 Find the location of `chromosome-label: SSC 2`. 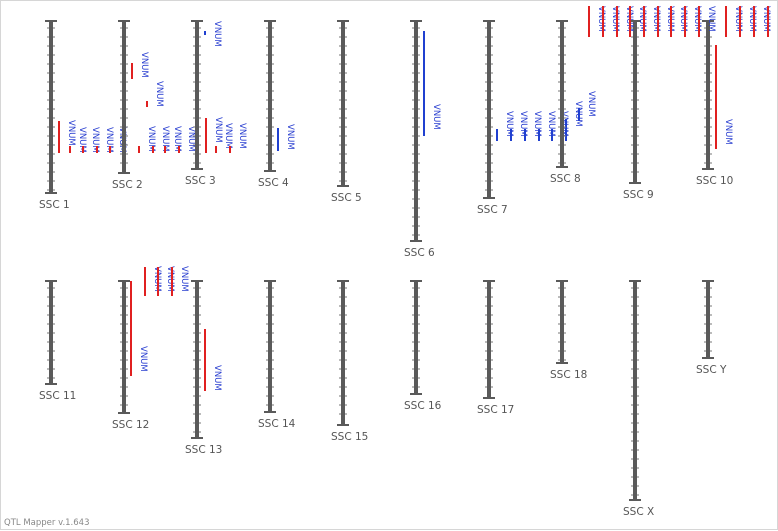

chromosome-label: SSC 2 is located at coordinates (127, 185).